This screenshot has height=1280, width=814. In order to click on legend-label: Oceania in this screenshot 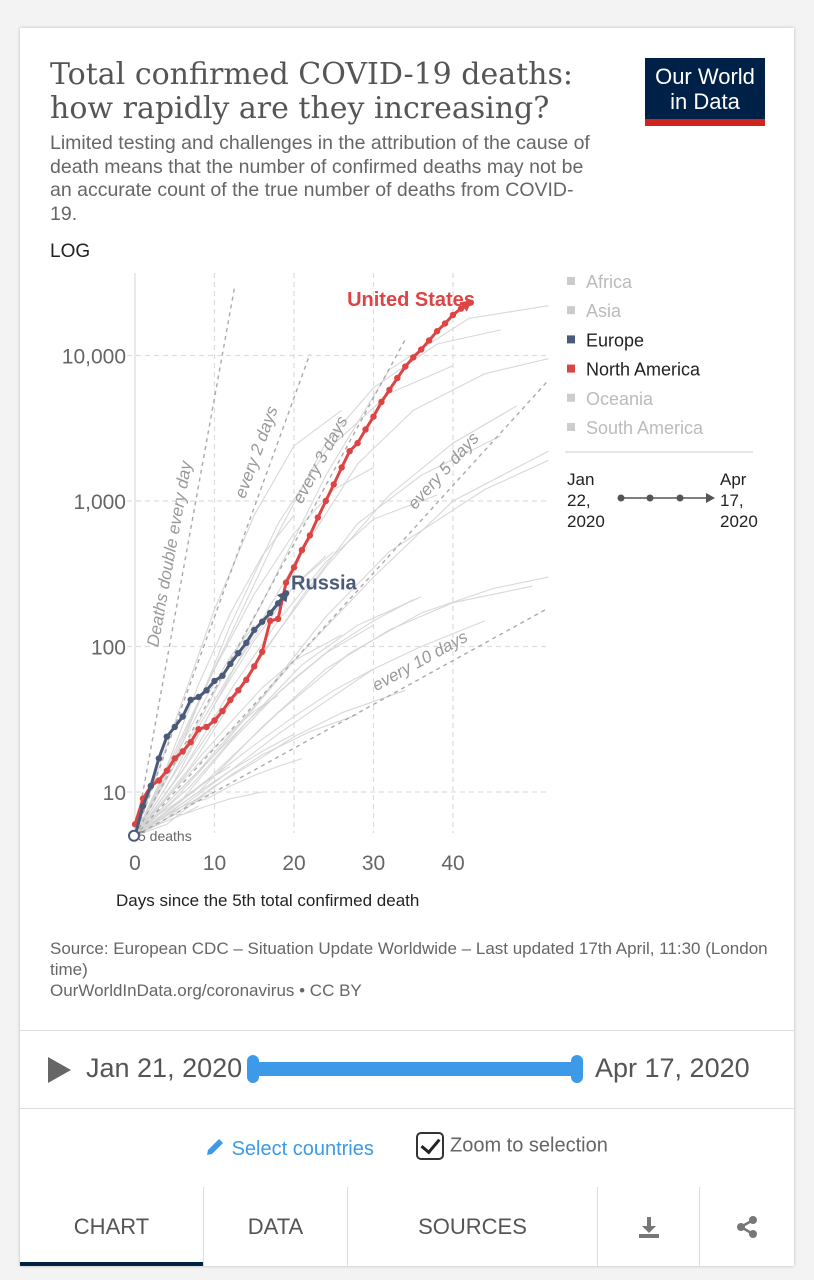, I will do `click(620, 399)`.